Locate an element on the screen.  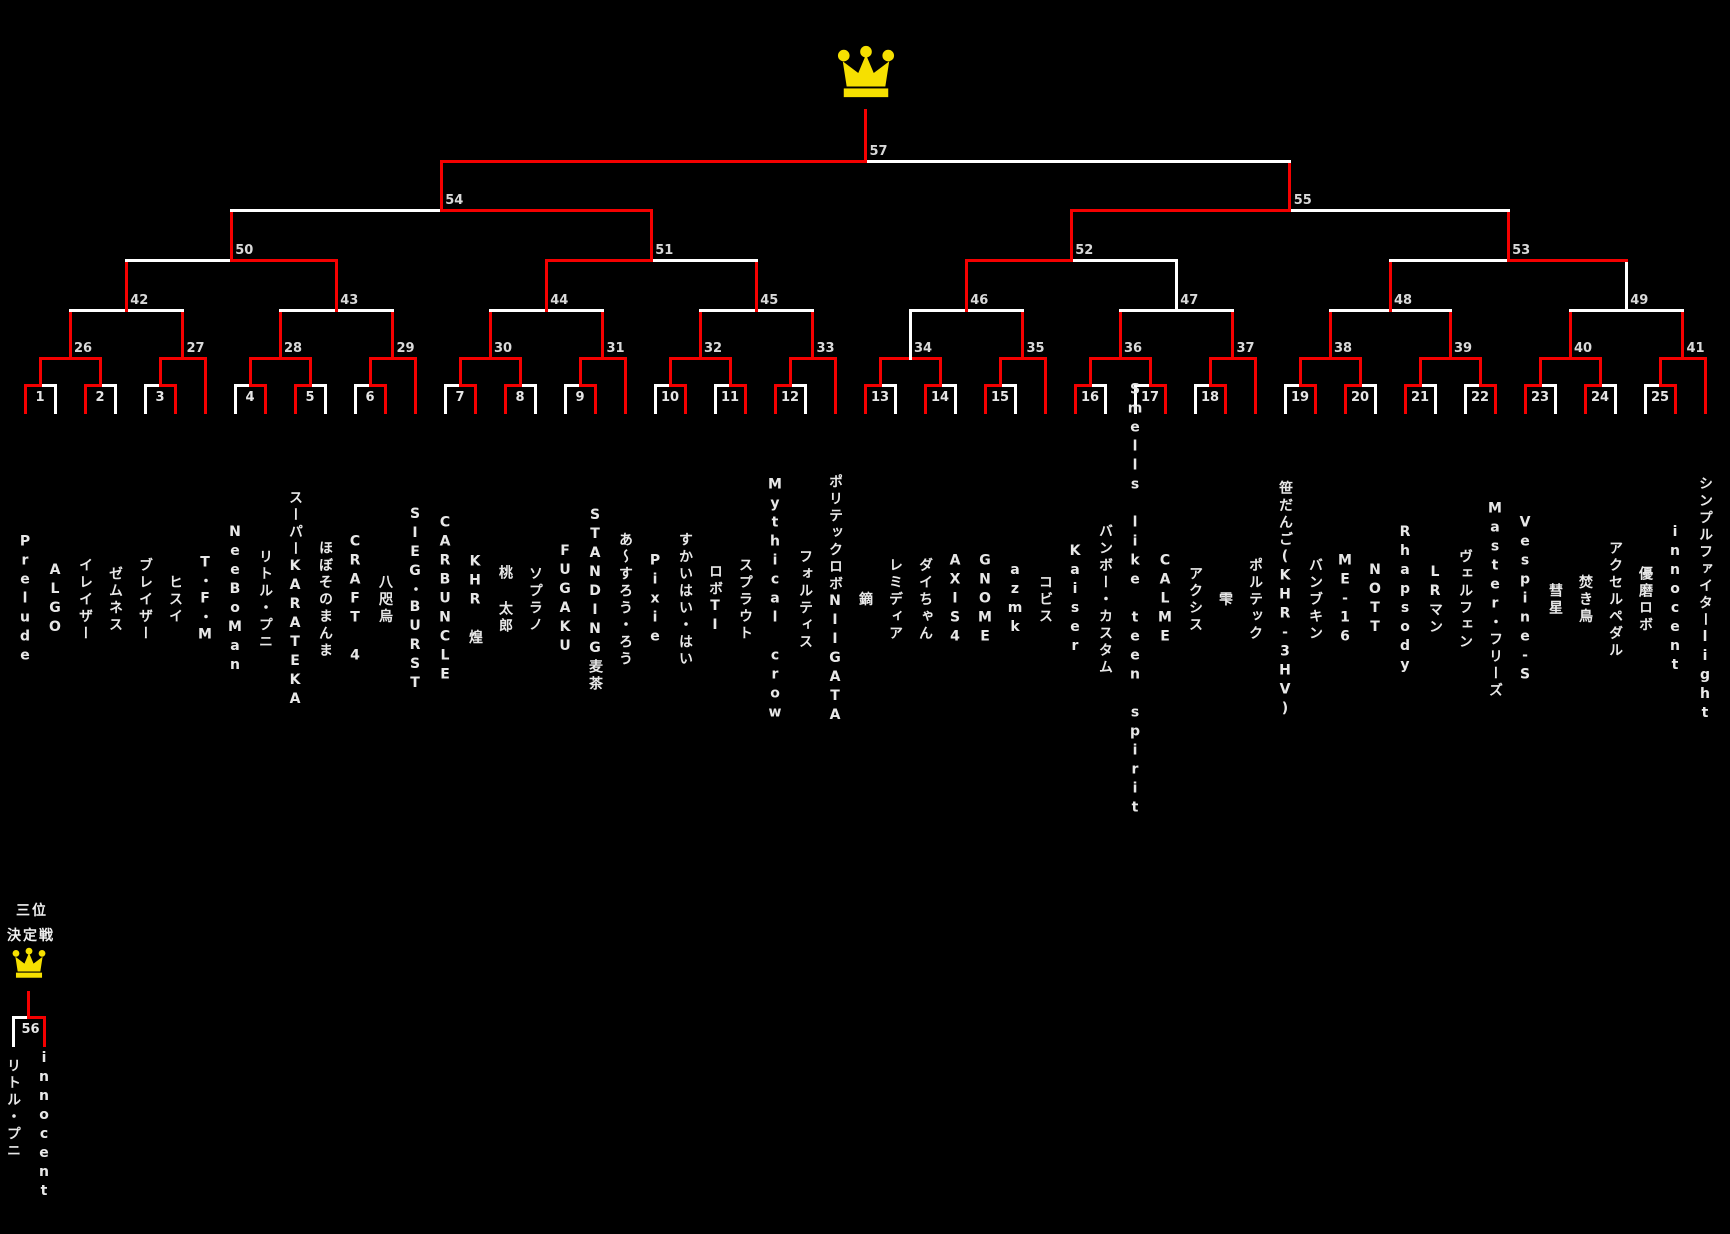
entry-name: ME-16 is located at coordinates (1345, 600).